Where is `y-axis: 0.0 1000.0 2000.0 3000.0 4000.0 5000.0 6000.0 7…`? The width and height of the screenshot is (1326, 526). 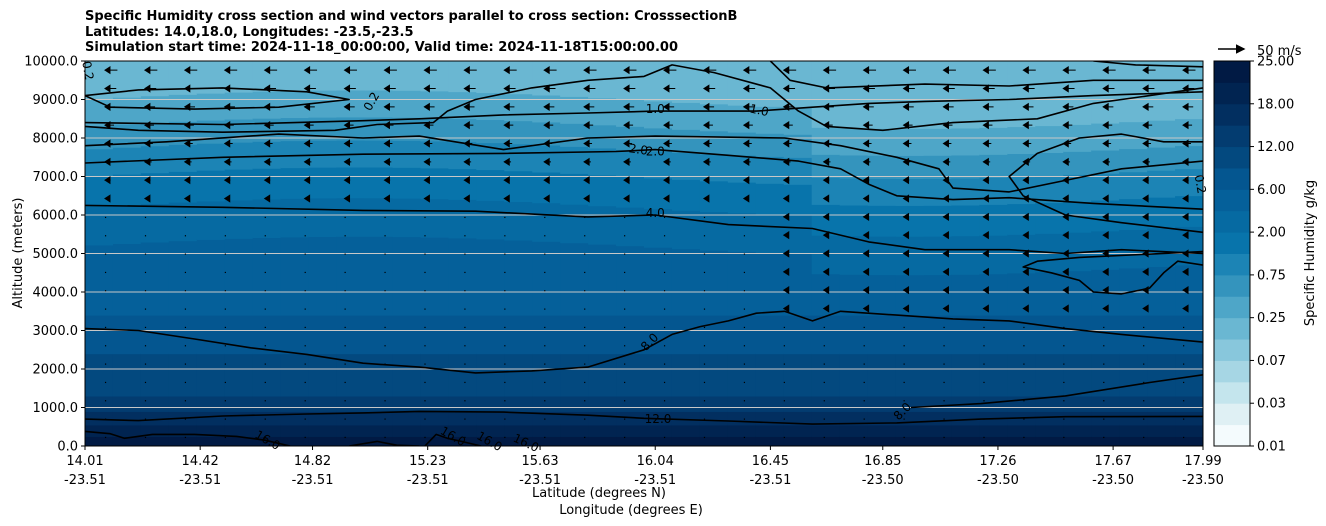 y-axis: 0.0 1000.0 2000.0 3000.0 4000.0 5000.0 6000.0 7… is located at coordinates (54, 255).